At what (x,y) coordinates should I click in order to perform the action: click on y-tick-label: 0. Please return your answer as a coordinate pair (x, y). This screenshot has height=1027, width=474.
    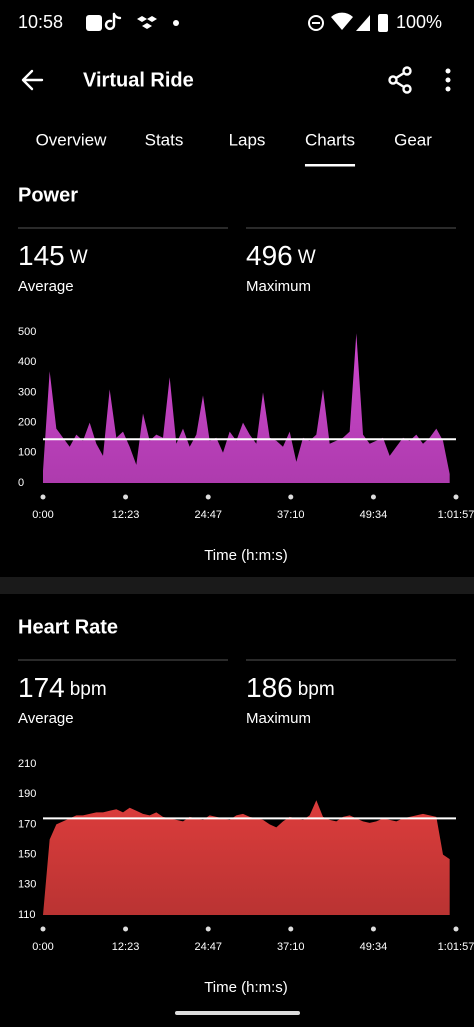
    Looking at the image, I should click on (21, 483).